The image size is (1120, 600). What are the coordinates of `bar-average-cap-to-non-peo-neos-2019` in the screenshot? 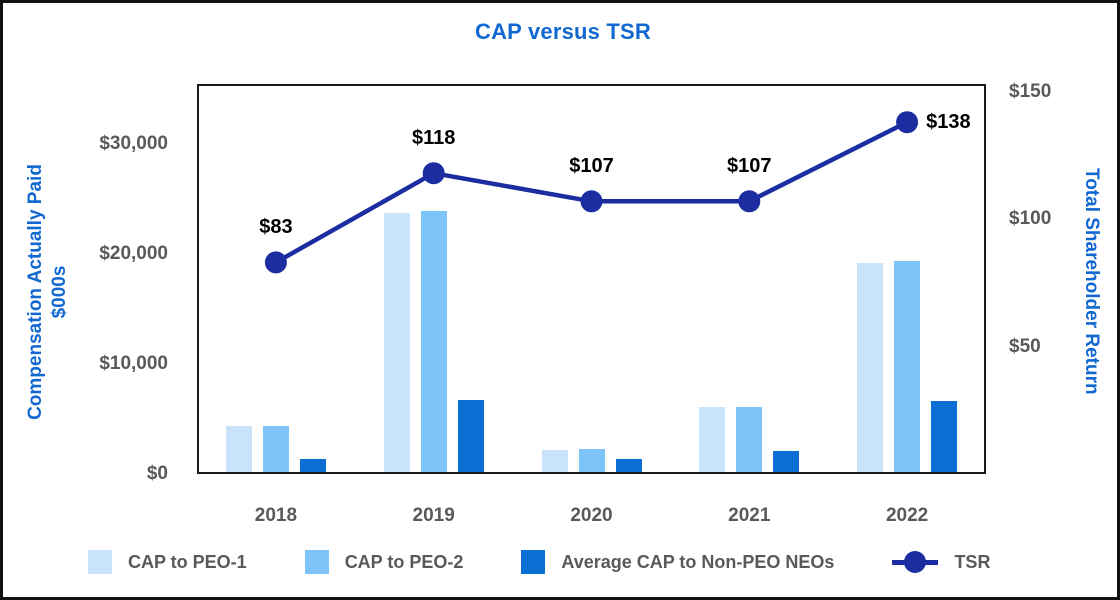 It's located at (471, 436).